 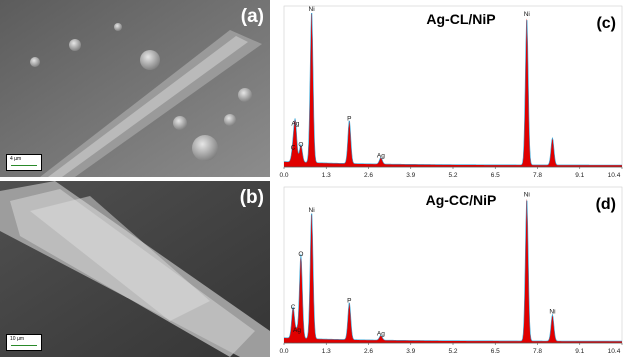 What do you see at coordinates (16, 159) in the screenshot?
I see `scale-bar-a-label: 4 µm` at bounding box center [16, 159].